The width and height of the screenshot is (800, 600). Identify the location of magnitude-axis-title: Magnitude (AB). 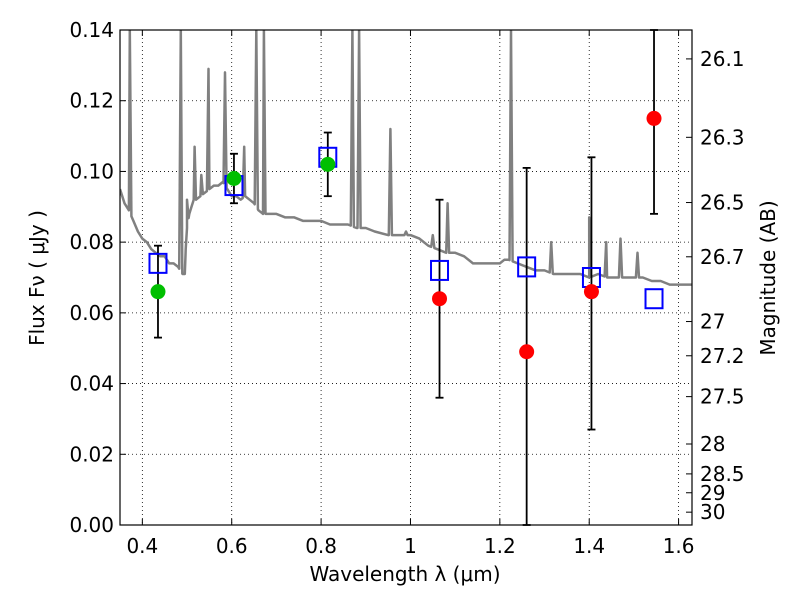
(768, 277).